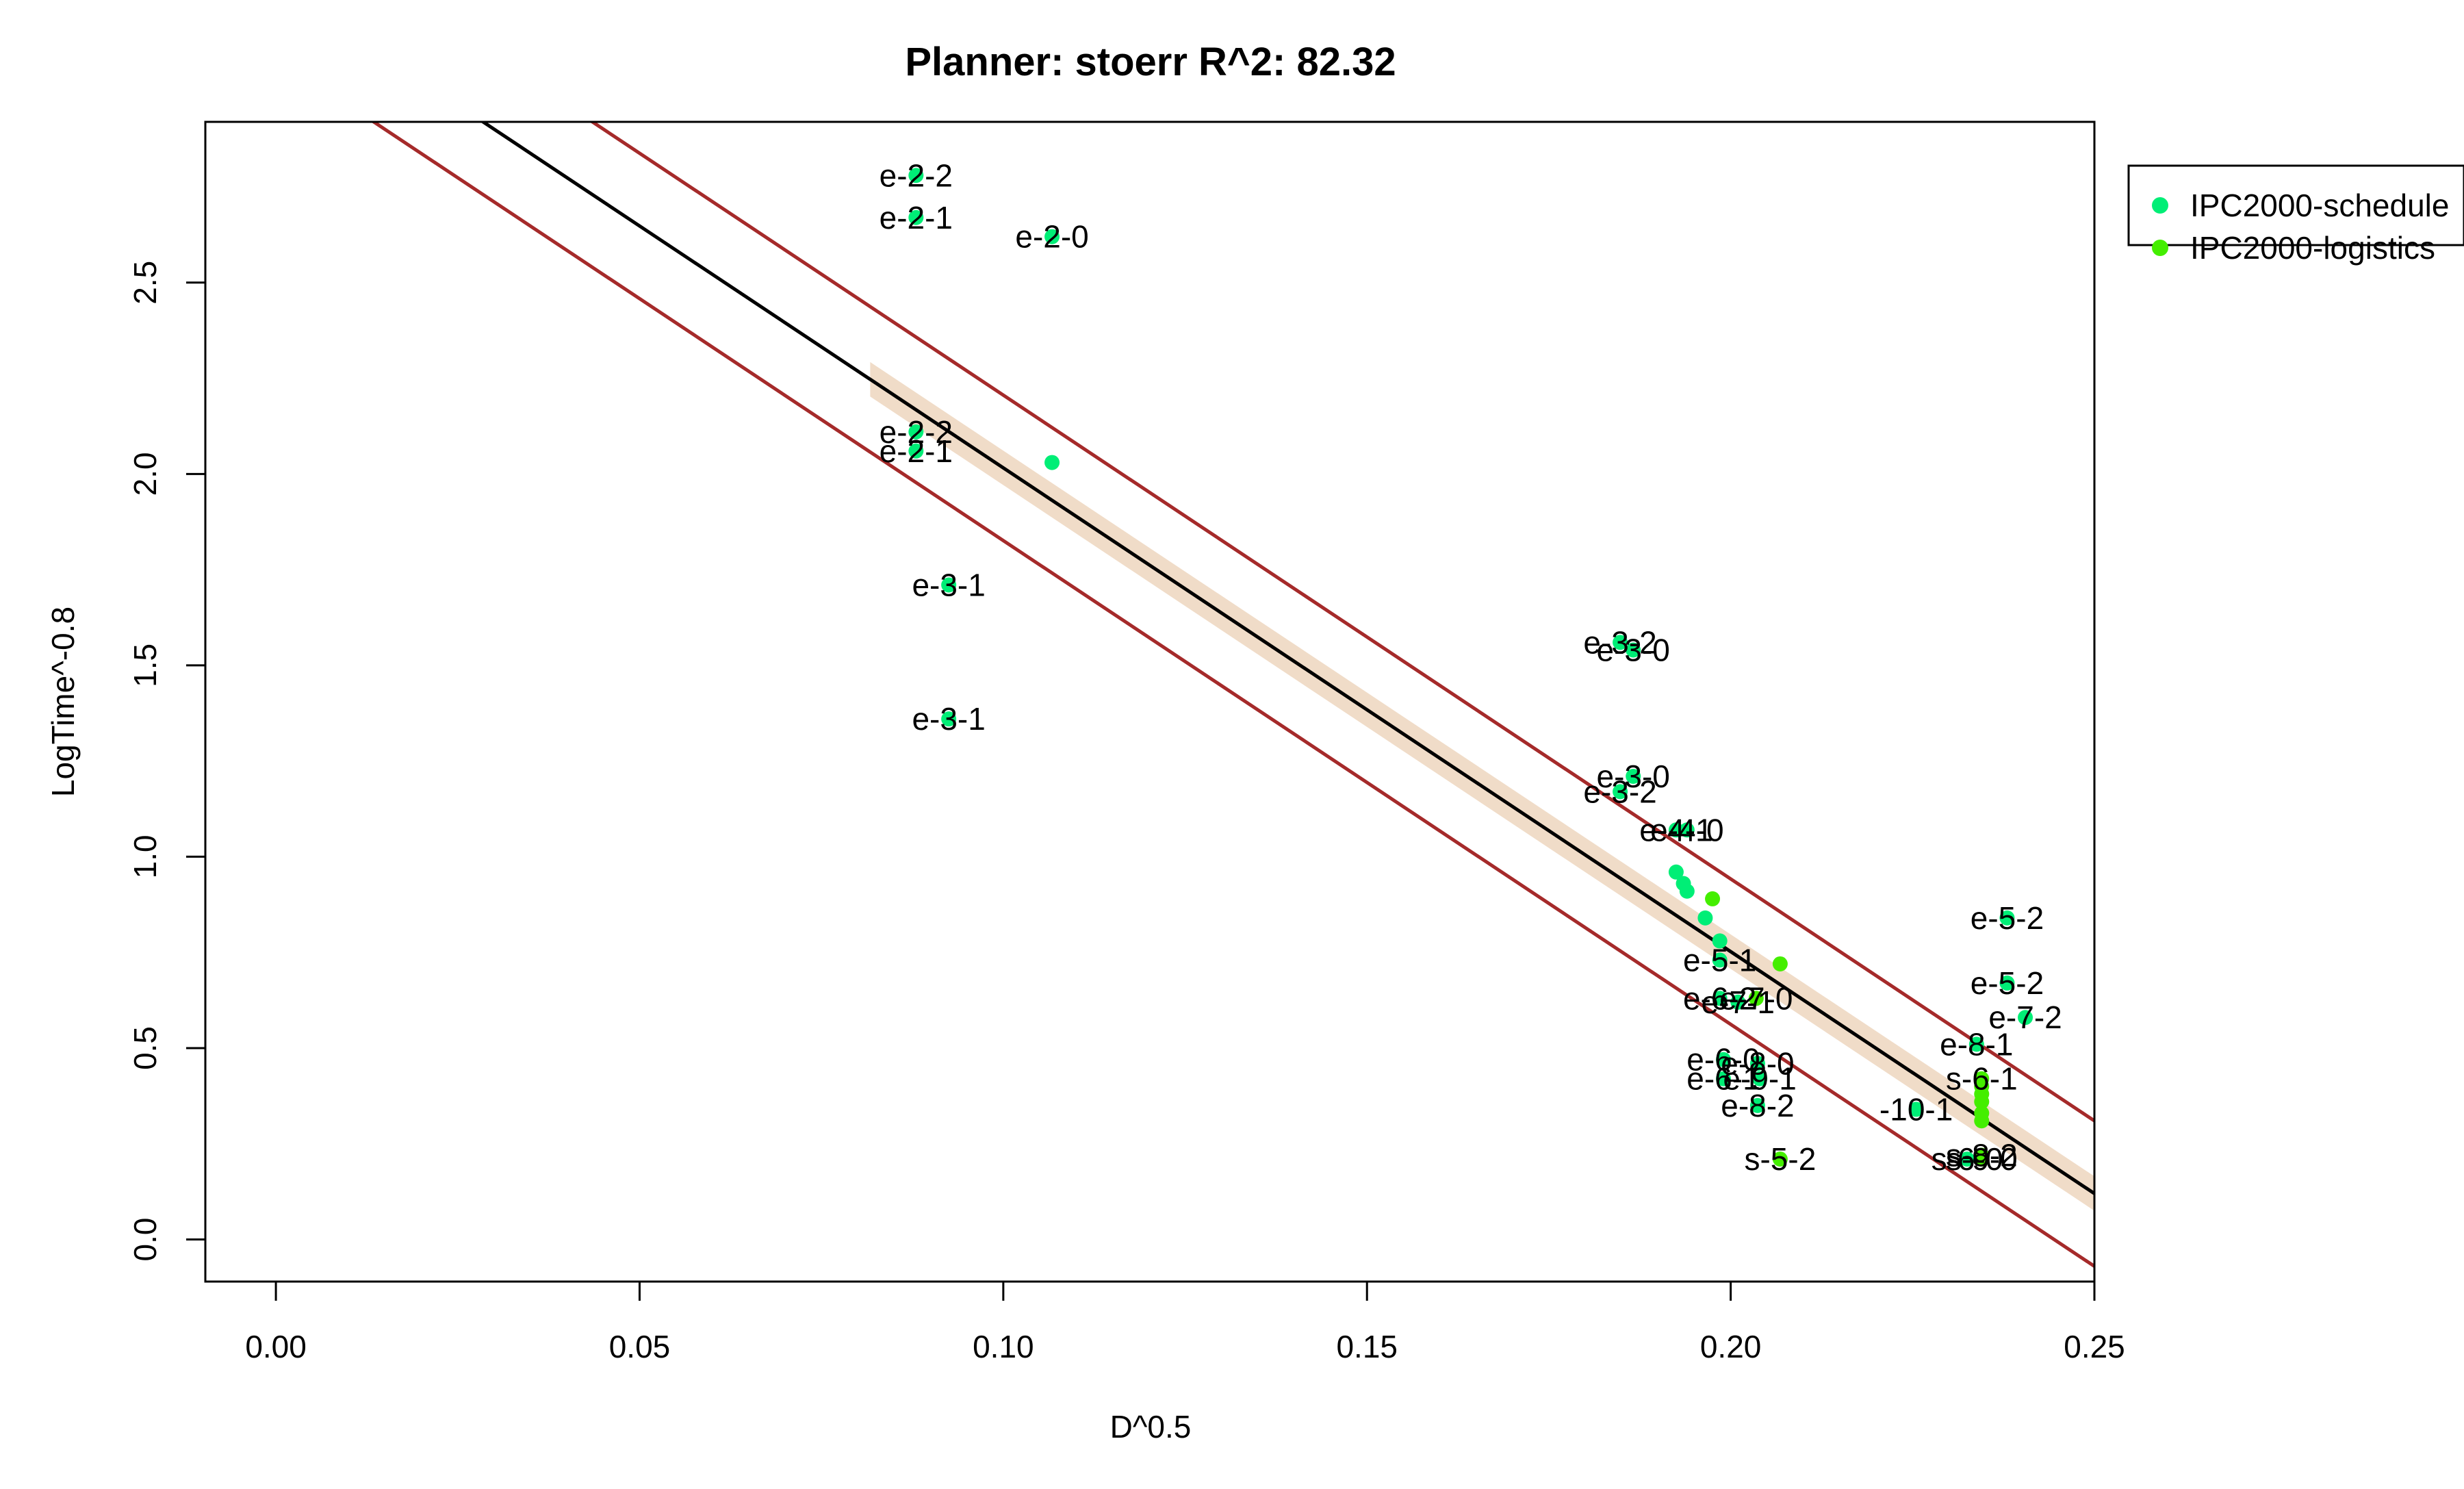  What do you see at coordinates (276, 1346) in the screenshot?
I see `x-tick-label-0: 0.00` at bounding box center [276, 1346].